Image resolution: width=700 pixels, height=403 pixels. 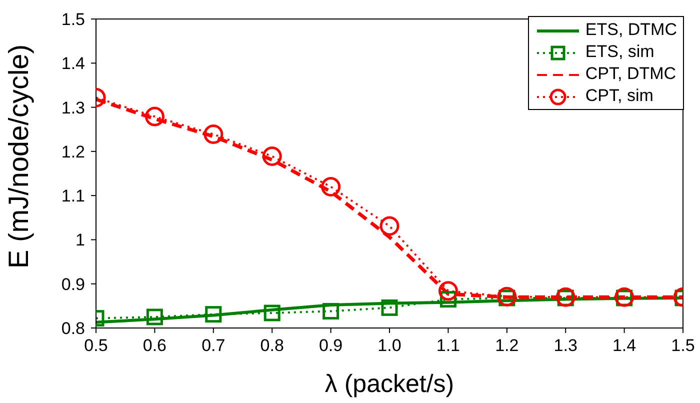 What do you see at coordinates (390, 346) in the screenshot?
I see `x-tick-label: 1.0` at bounding box center [390, 346].